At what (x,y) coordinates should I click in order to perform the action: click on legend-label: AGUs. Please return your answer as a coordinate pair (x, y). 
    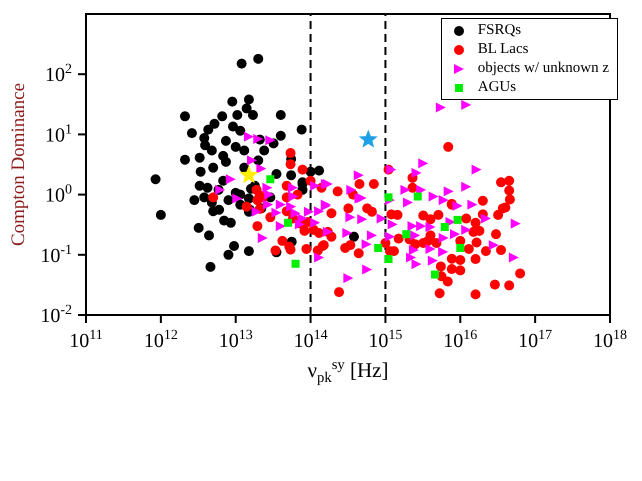
    Looking at the image, I should click on (497, 87).